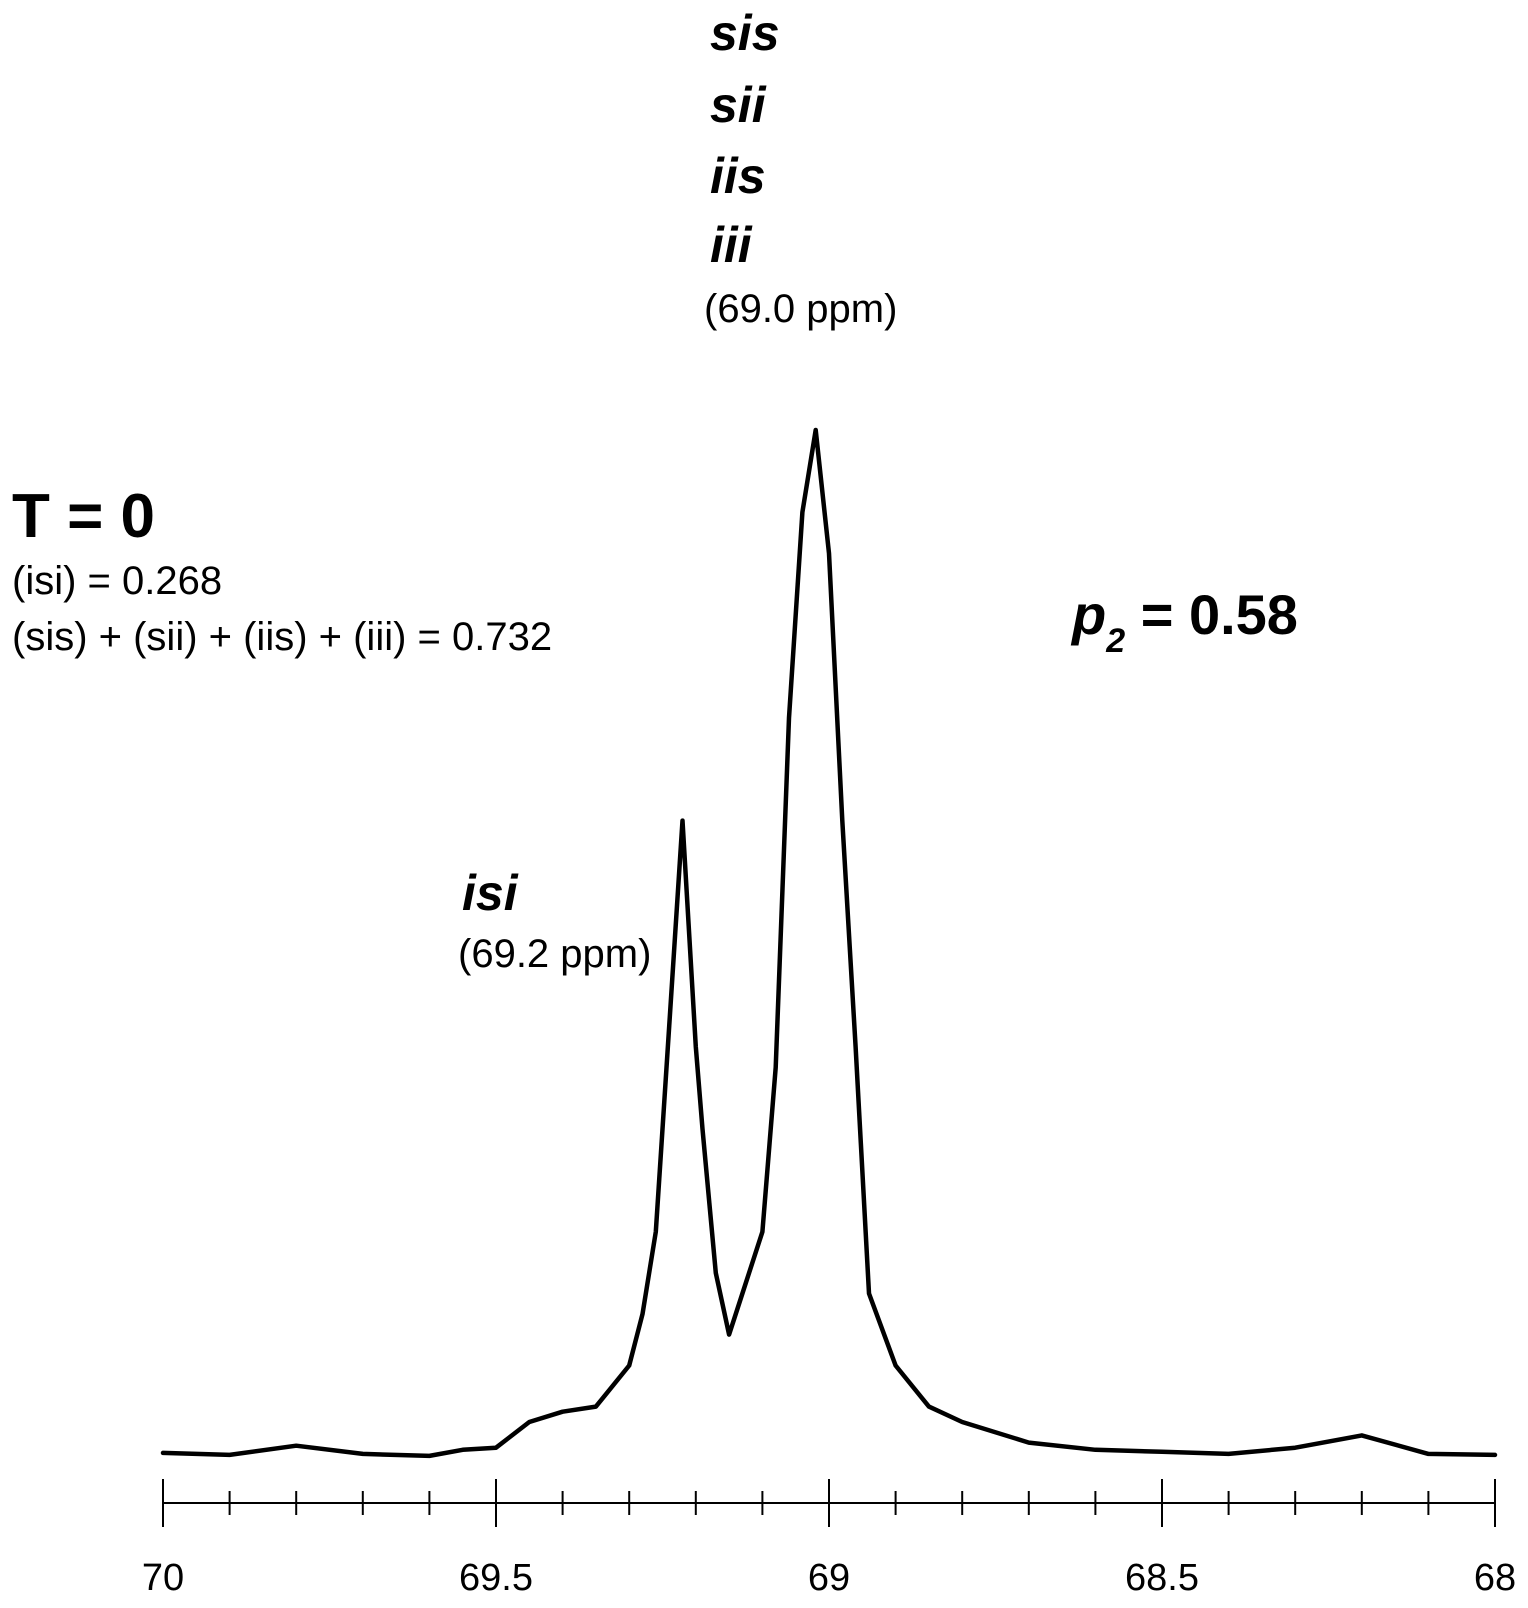 Image resolution: width=1528 pixels, height=1608 pixels. What do you see at coordinates (1162, 1578) in the screenshot?
I see `x-tick-label: 68.5` at bounding box center [1162, 1578].